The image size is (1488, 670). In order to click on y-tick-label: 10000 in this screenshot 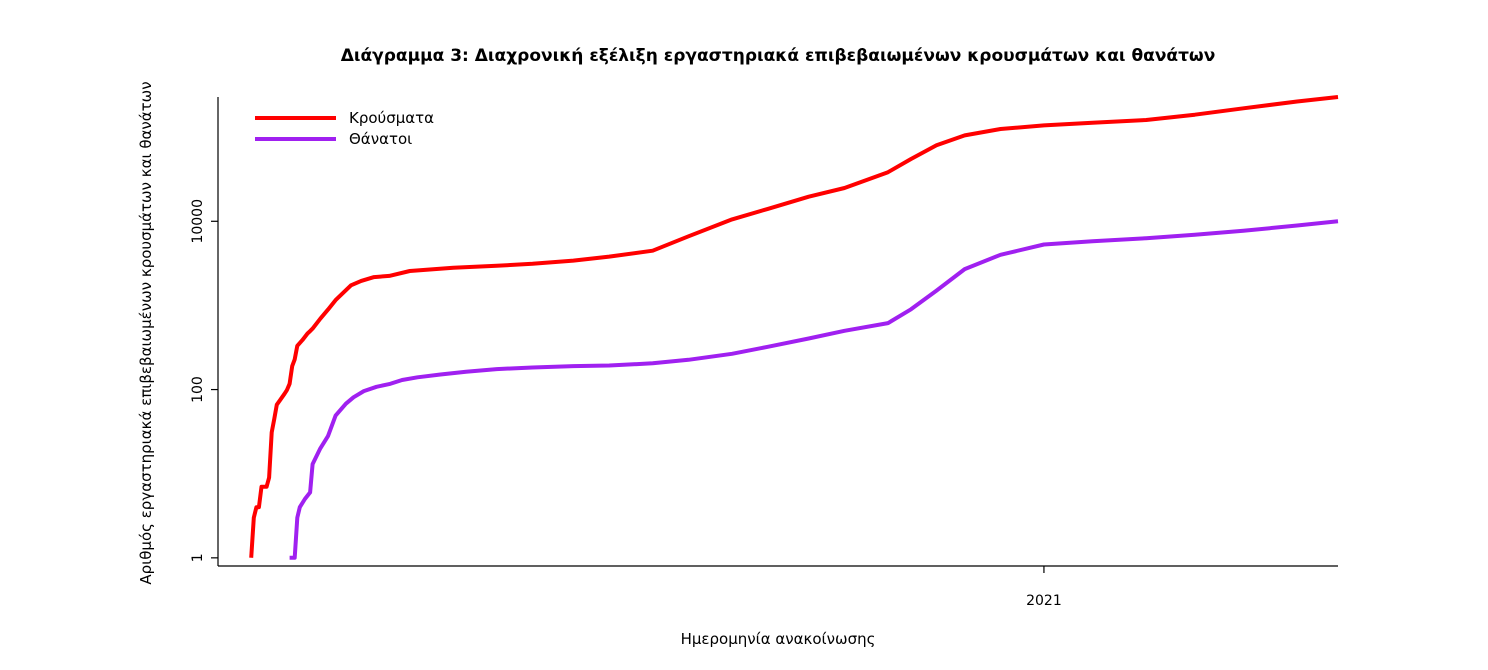, I will do `click(198, 221)`.